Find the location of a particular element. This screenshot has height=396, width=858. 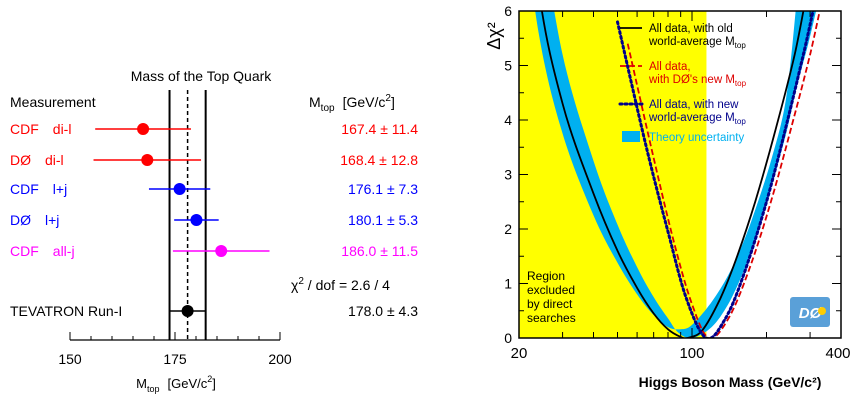

legend-entry: Theory uncertainty is located at coordinates (683, 137).